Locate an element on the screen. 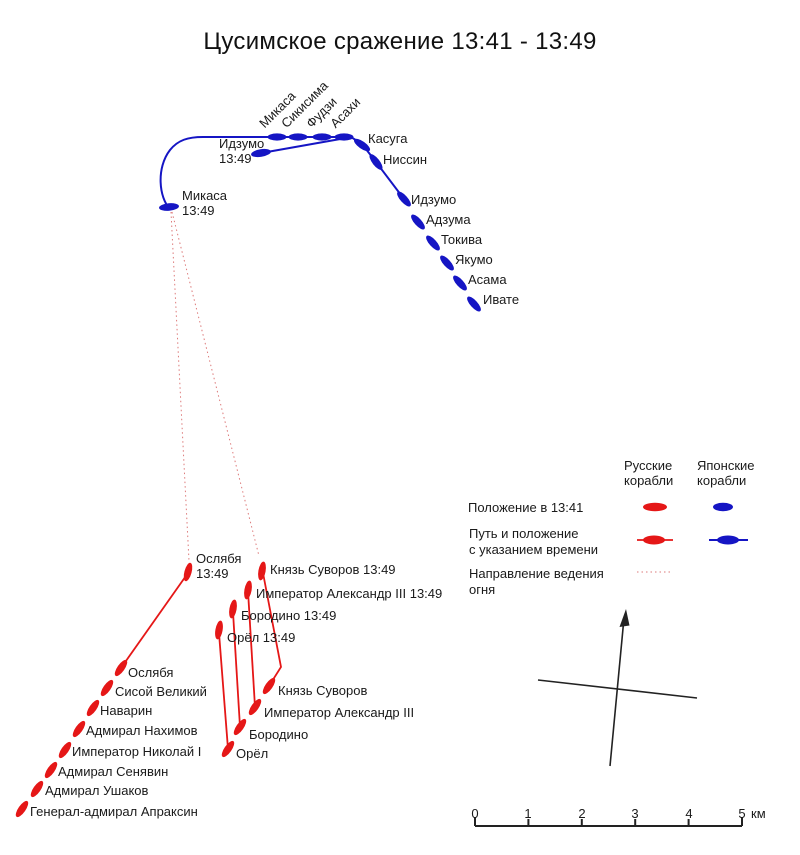 The width and height of the screenshot is (800, 855). legend-russian-path-marker is located at coordinates (654, 540).